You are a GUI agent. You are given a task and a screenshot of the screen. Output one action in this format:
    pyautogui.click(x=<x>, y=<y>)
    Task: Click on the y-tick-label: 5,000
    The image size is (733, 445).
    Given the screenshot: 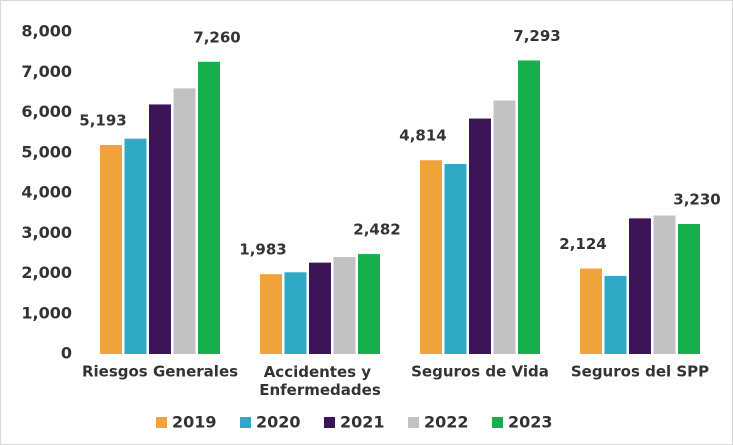 What is the action you would take?
    pyautogui.click(x=46, y=151)
    